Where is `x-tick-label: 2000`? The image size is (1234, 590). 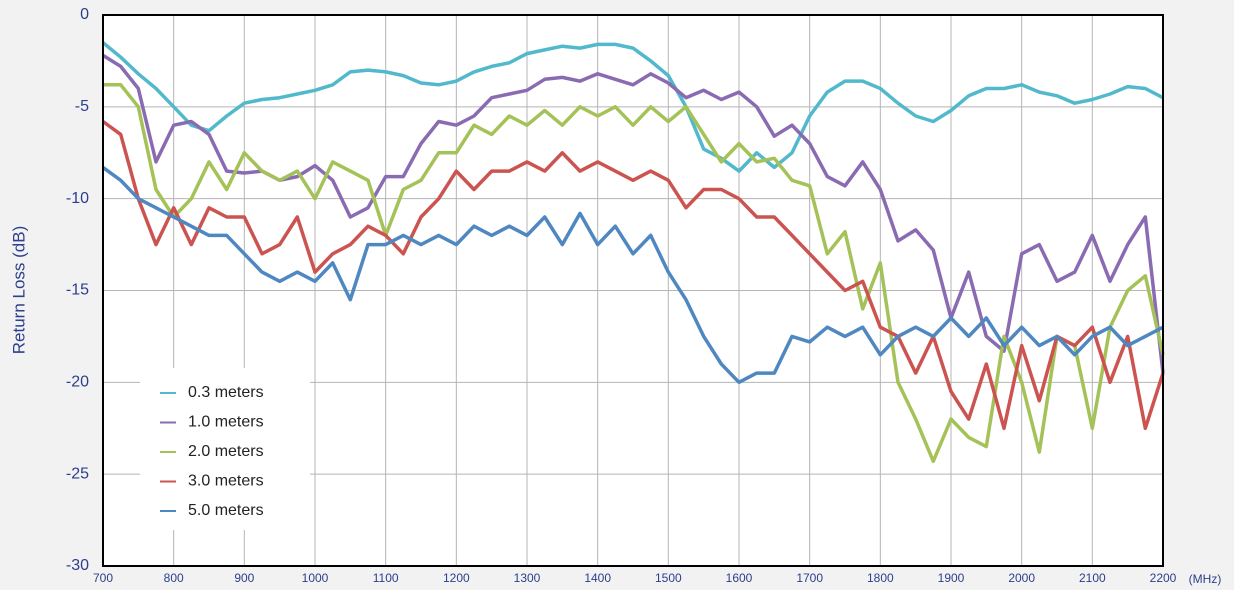
x-tick-label: 2000 is located at coordinates (1021, 578).